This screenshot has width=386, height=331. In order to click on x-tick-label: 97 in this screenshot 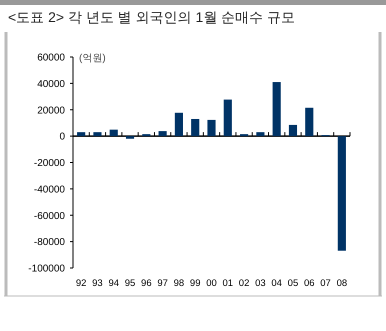, I will do `click(162, 283)`.